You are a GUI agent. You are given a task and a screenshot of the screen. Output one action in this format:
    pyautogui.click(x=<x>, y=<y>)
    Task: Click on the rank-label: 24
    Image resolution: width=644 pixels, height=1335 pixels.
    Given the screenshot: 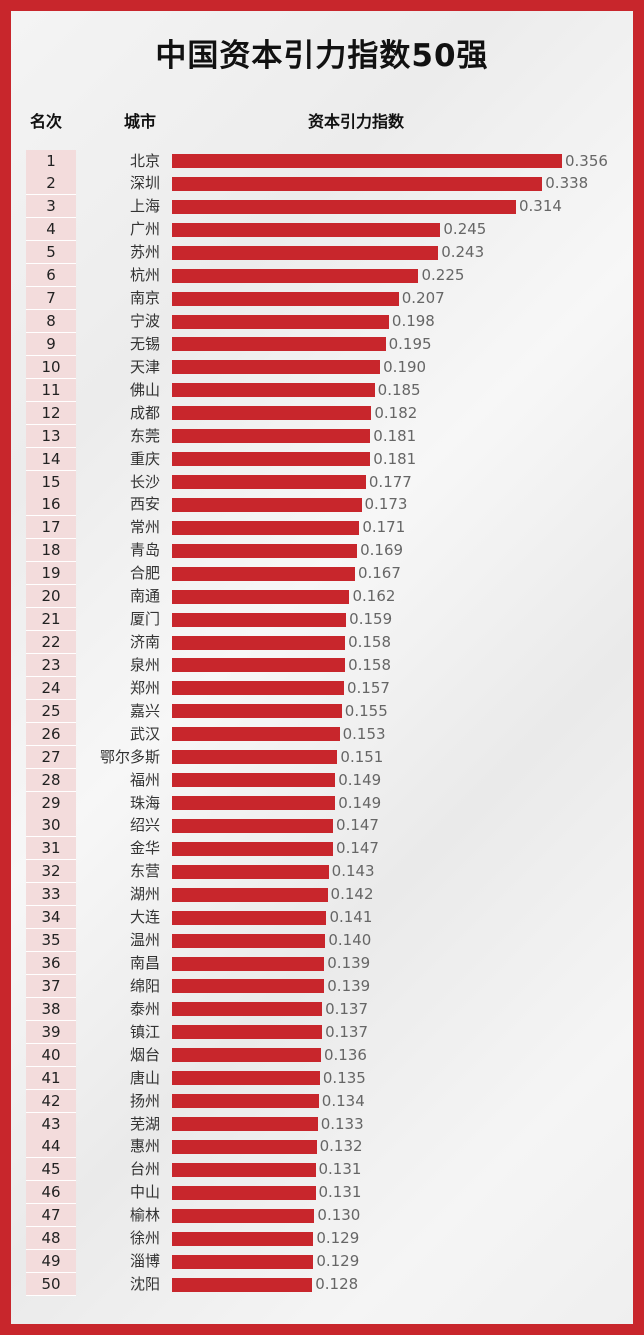 What is the action you would take?
    pyautogui.click(x=51, y=687)
    